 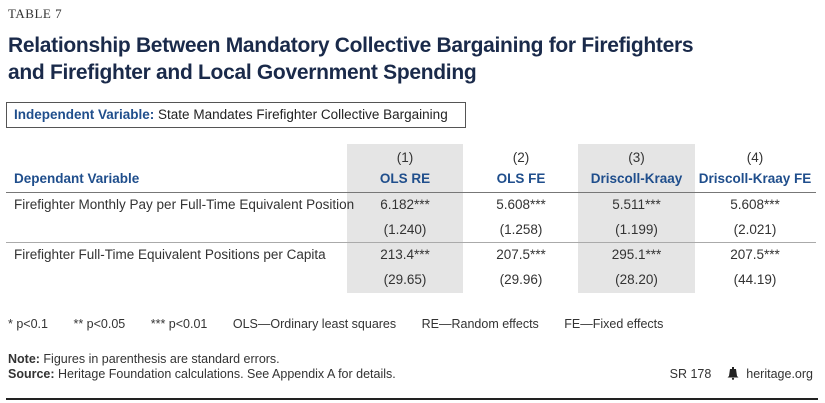 I want to click on source-label: Source:, so click(x=31, y=374).